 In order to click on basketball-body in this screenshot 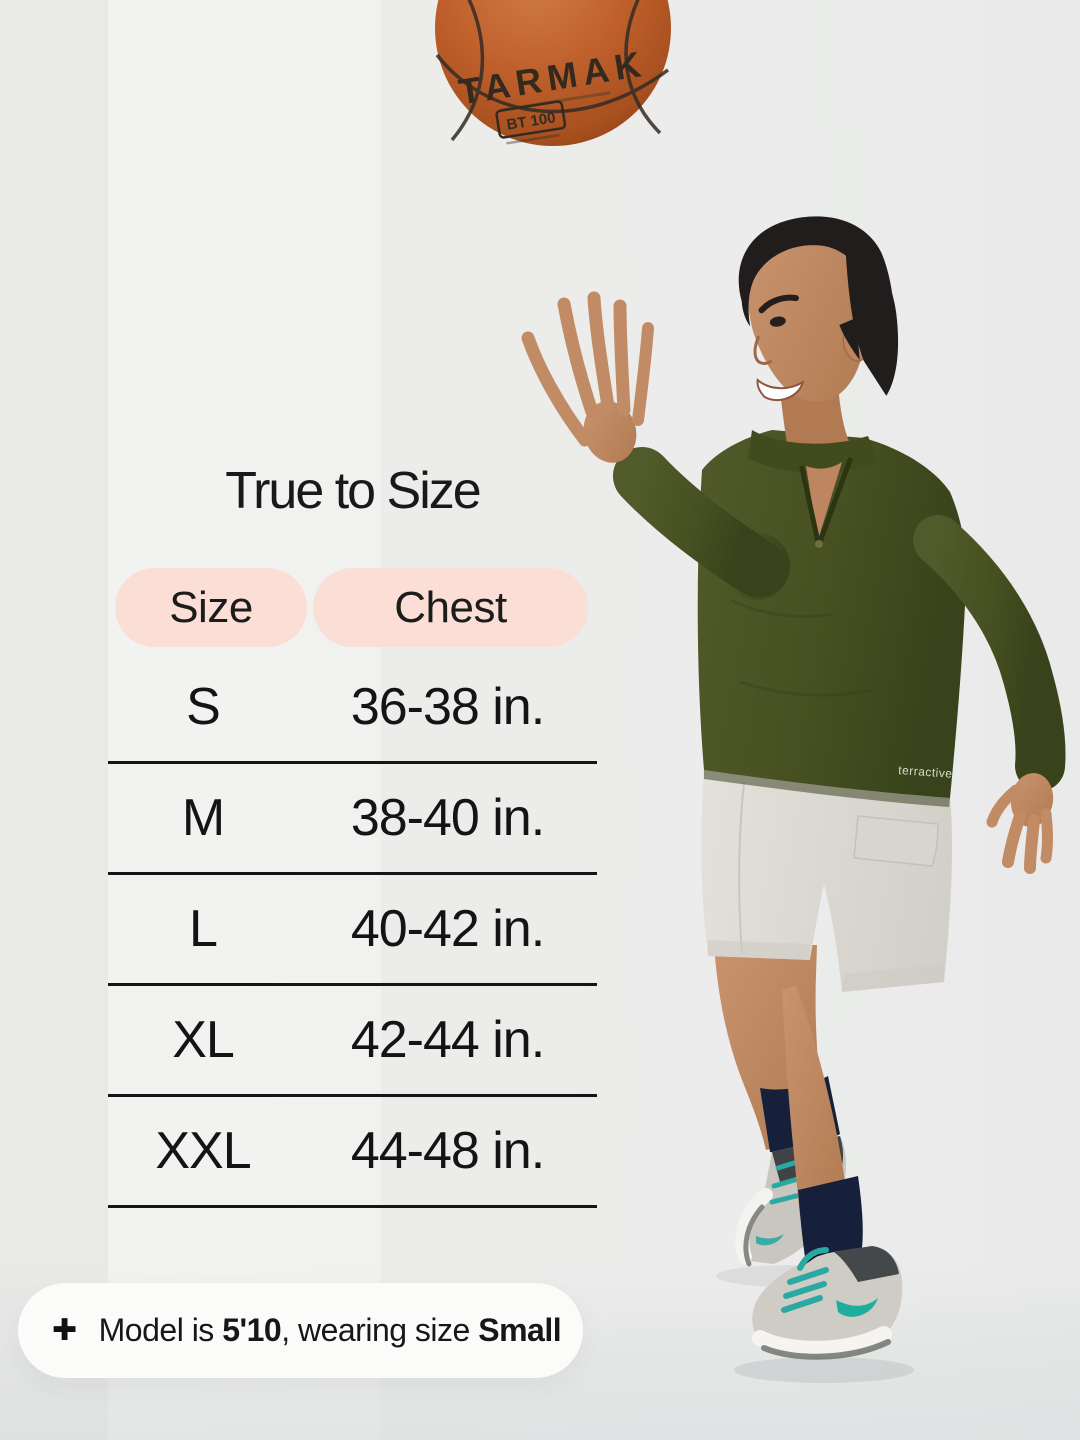, I will do `click(553, 73)`.